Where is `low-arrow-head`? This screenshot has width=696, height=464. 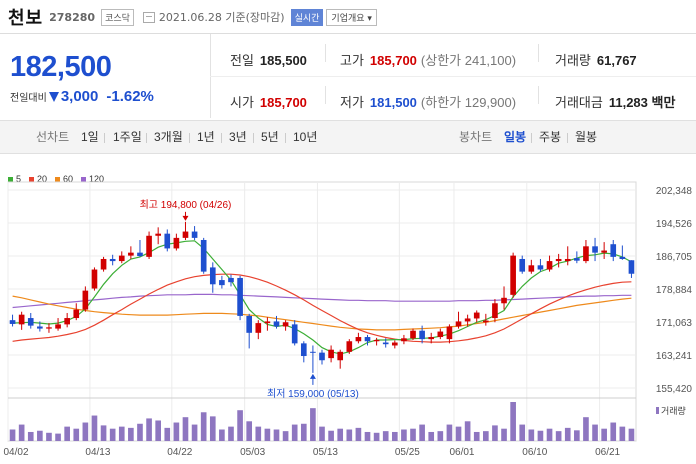
low-arrow-head is located at coordinates (312, 376).